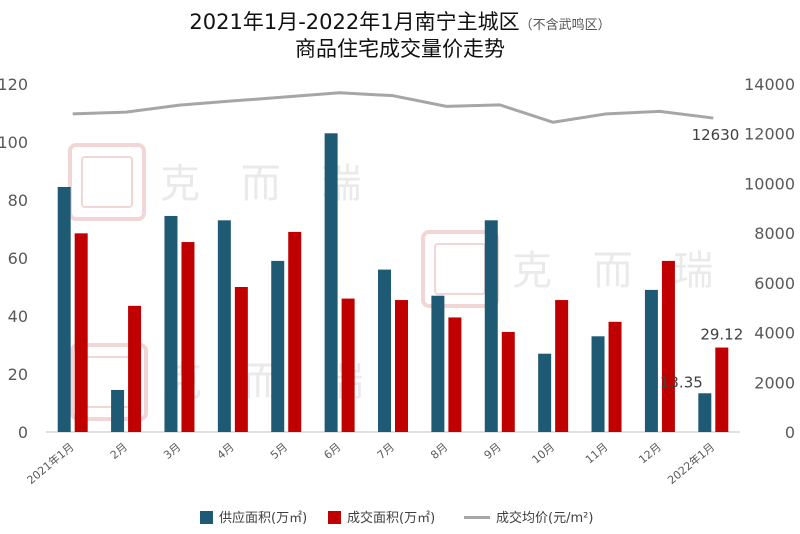 This screenshot has width=800, height=534. I want to click on x-tick-label: 5月, so click(279, 451).